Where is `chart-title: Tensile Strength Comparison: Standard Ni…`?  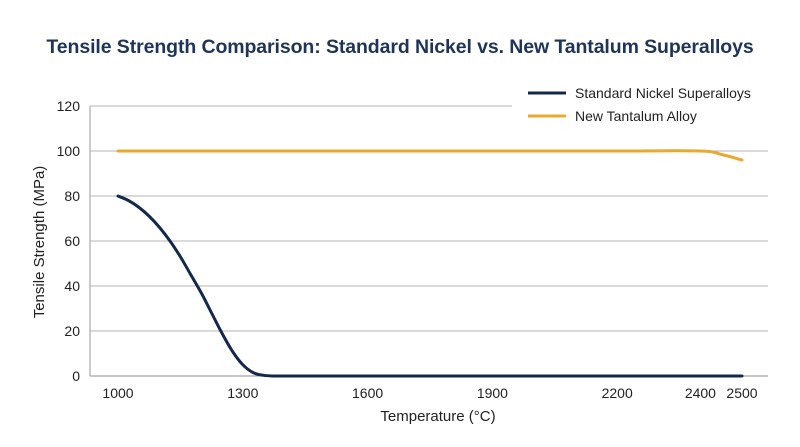
chart-title: Tensile Strength Comparison: Standard Ni… is located at coordinates (400, 47).